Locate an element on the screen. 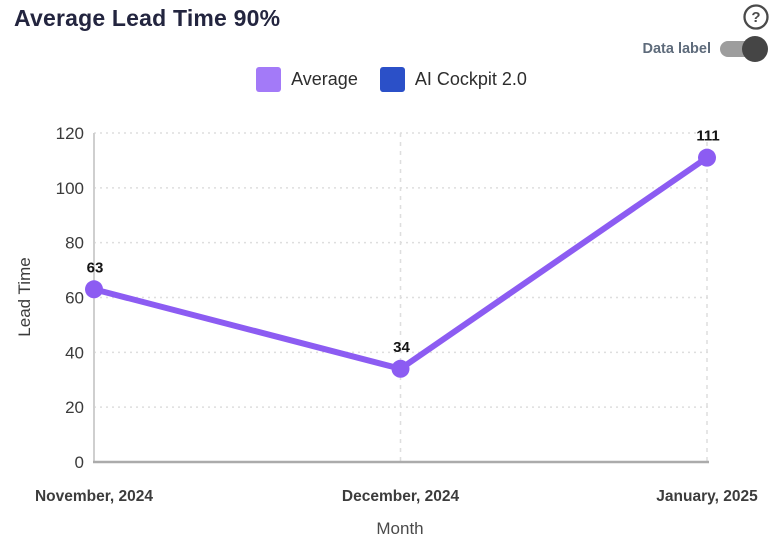 This screenshot has width=783, height=554. data-label-text: Data label is located at coordinates (677, 49).